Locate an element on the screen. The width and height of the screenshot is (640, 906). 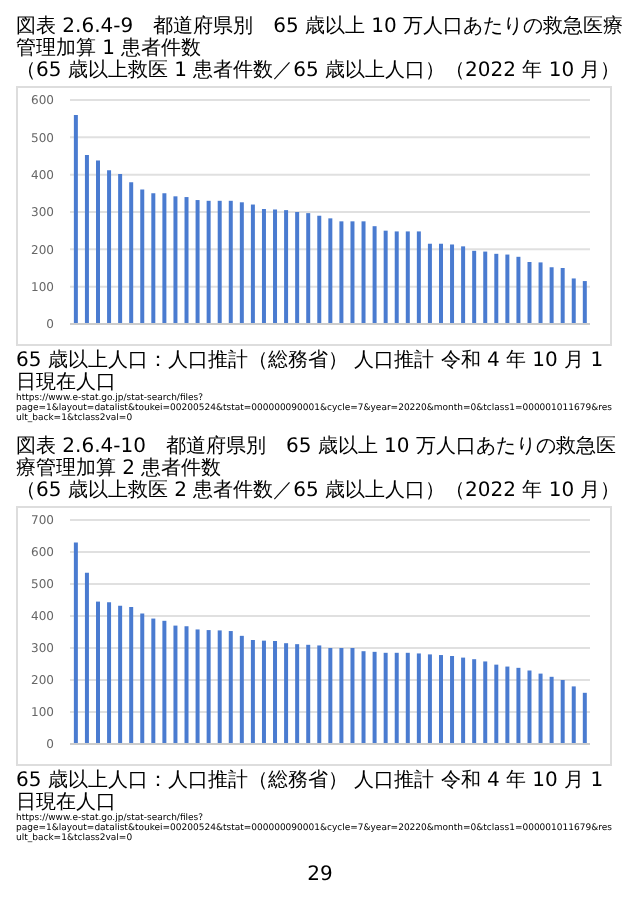
chart-title: 図表 2.6.4-9 都道府県別 65 歳以上 10 万人口あたりの救急医療管理加算 1 患者件数 is located at coordinates (320, 38).